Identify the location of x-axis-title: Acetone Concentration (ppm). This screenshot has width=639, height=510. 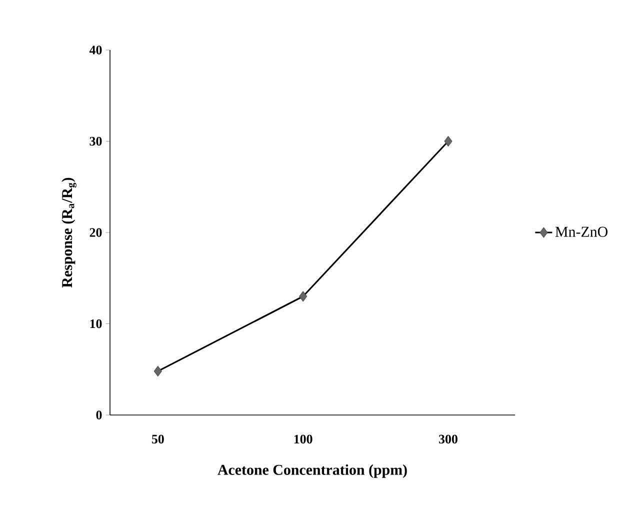
(312, 471).